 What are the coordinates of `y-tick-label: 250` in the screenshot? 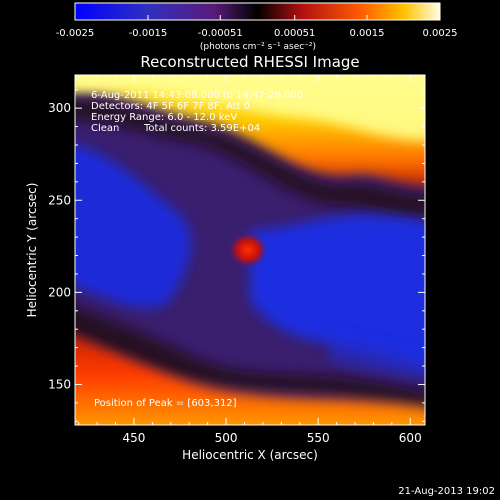 It's located at (59, 200).